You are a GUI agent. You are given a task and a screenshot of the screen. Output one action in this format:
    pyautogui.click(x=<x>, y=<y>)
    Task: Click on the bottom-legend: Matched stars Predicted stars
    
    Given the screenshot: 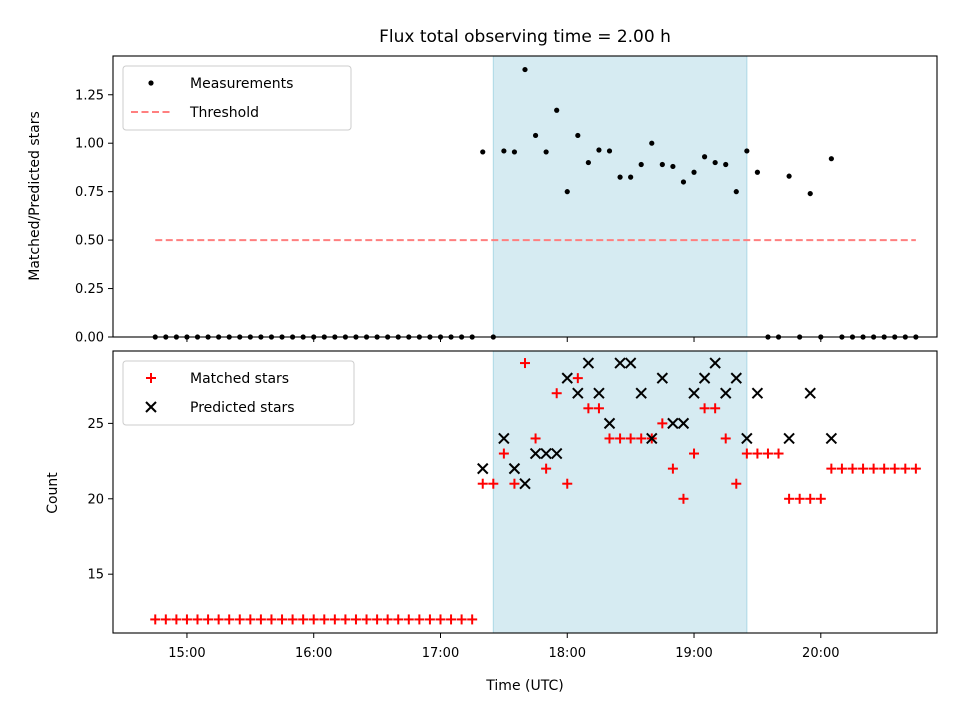 What is the action you would take?
    pyautogui.click(x=238, y=393)
    